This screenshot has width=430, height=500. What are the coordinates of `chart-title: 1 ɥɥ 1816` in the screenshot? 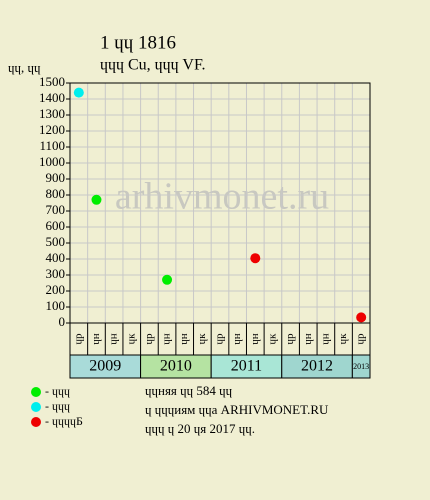 It's located at (138, 42).